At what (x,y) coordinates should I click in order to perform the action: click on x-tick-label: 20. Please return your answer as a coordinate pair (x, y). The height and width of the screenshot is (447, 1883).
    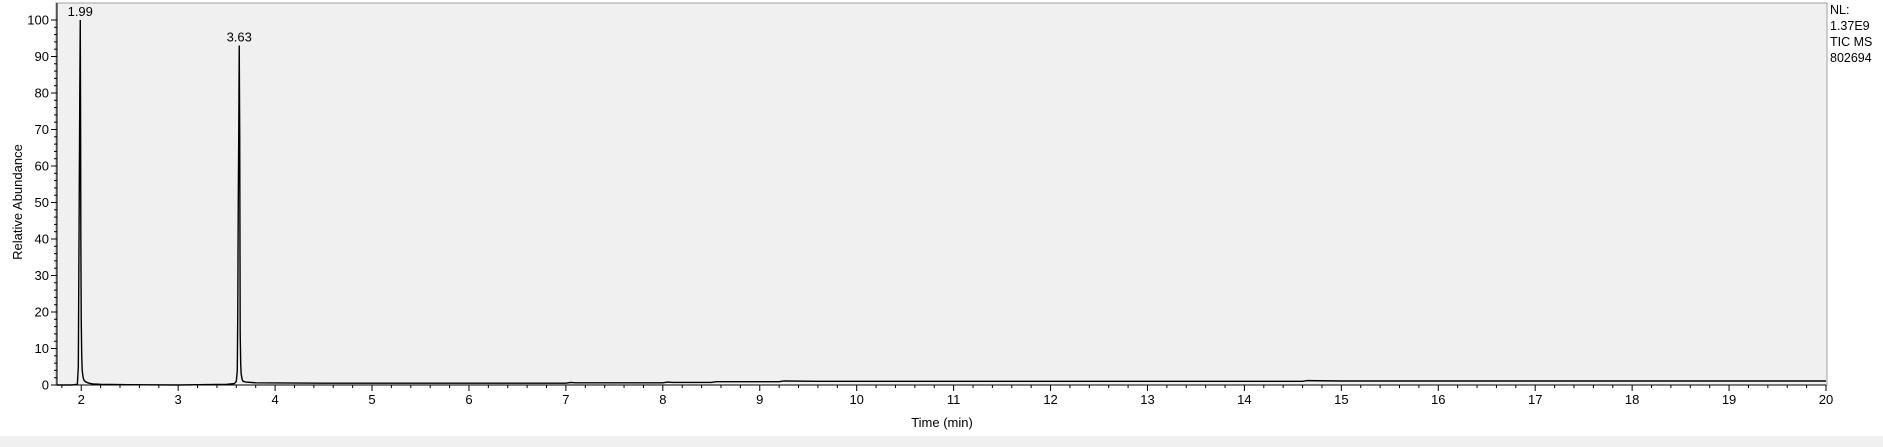
    Looking at the image, I should click on (1826, 399).